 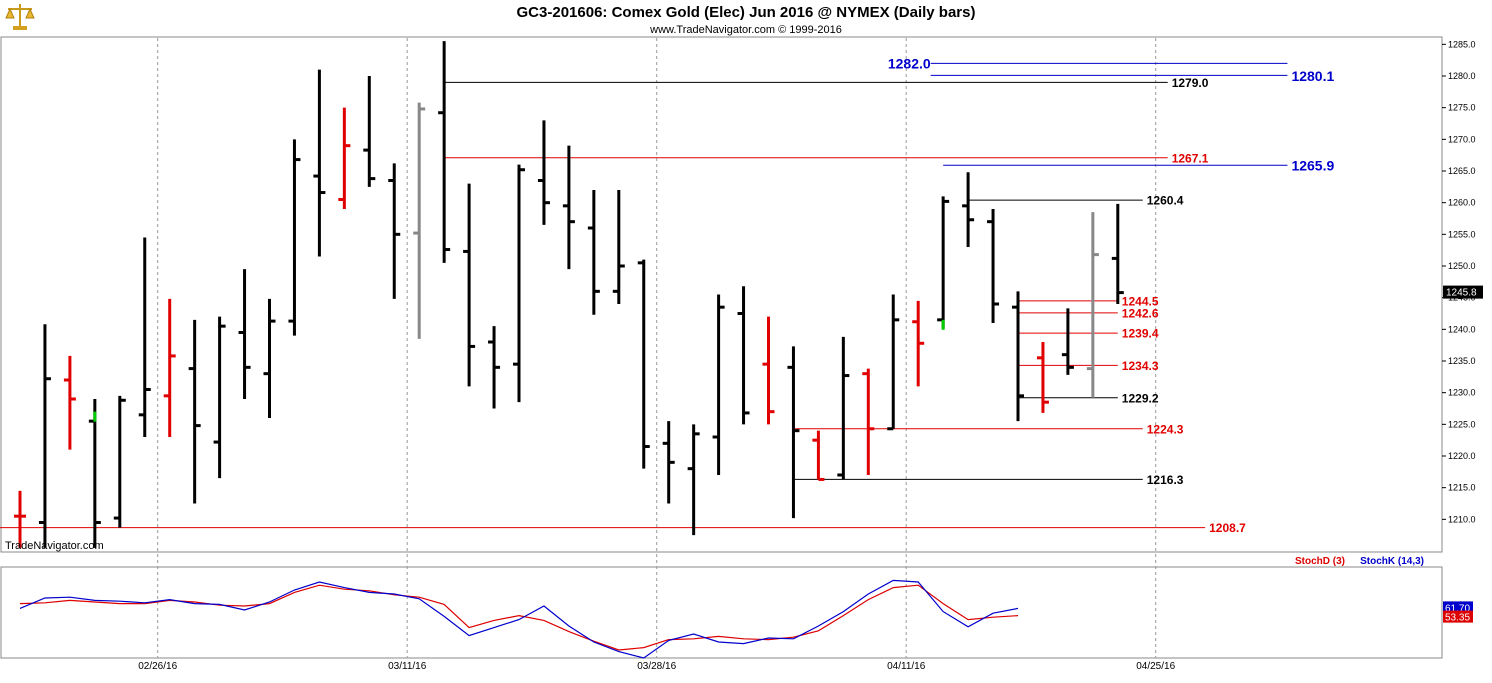 What do you see at coordinates (20, 17) in the screenshot?
I see `gold-scale-icon` at bounding box center [20, 17].